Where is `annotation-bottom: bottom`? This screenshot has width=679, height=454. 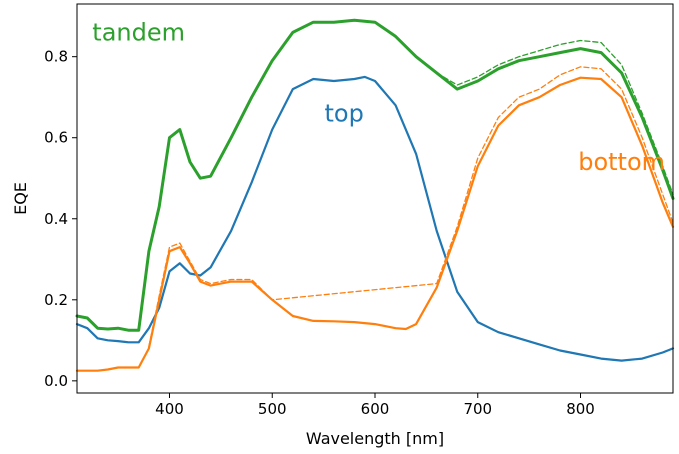
annotation-bottom: bottom is located at coordinates (621, 162).